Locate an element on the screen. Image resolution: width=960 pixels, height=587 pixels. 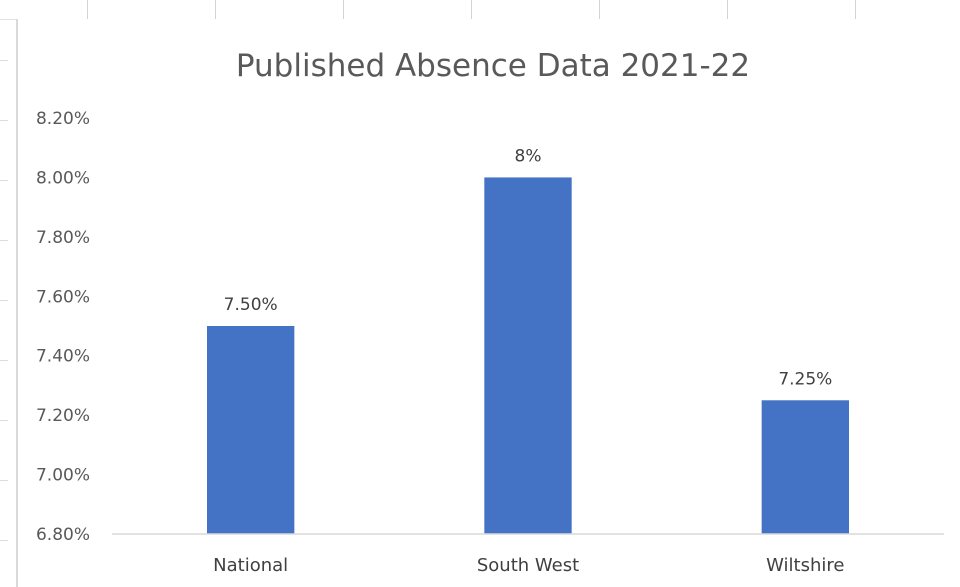
chart-title: Published Absence Data 2021-22 is located at coordinates (493, 66).